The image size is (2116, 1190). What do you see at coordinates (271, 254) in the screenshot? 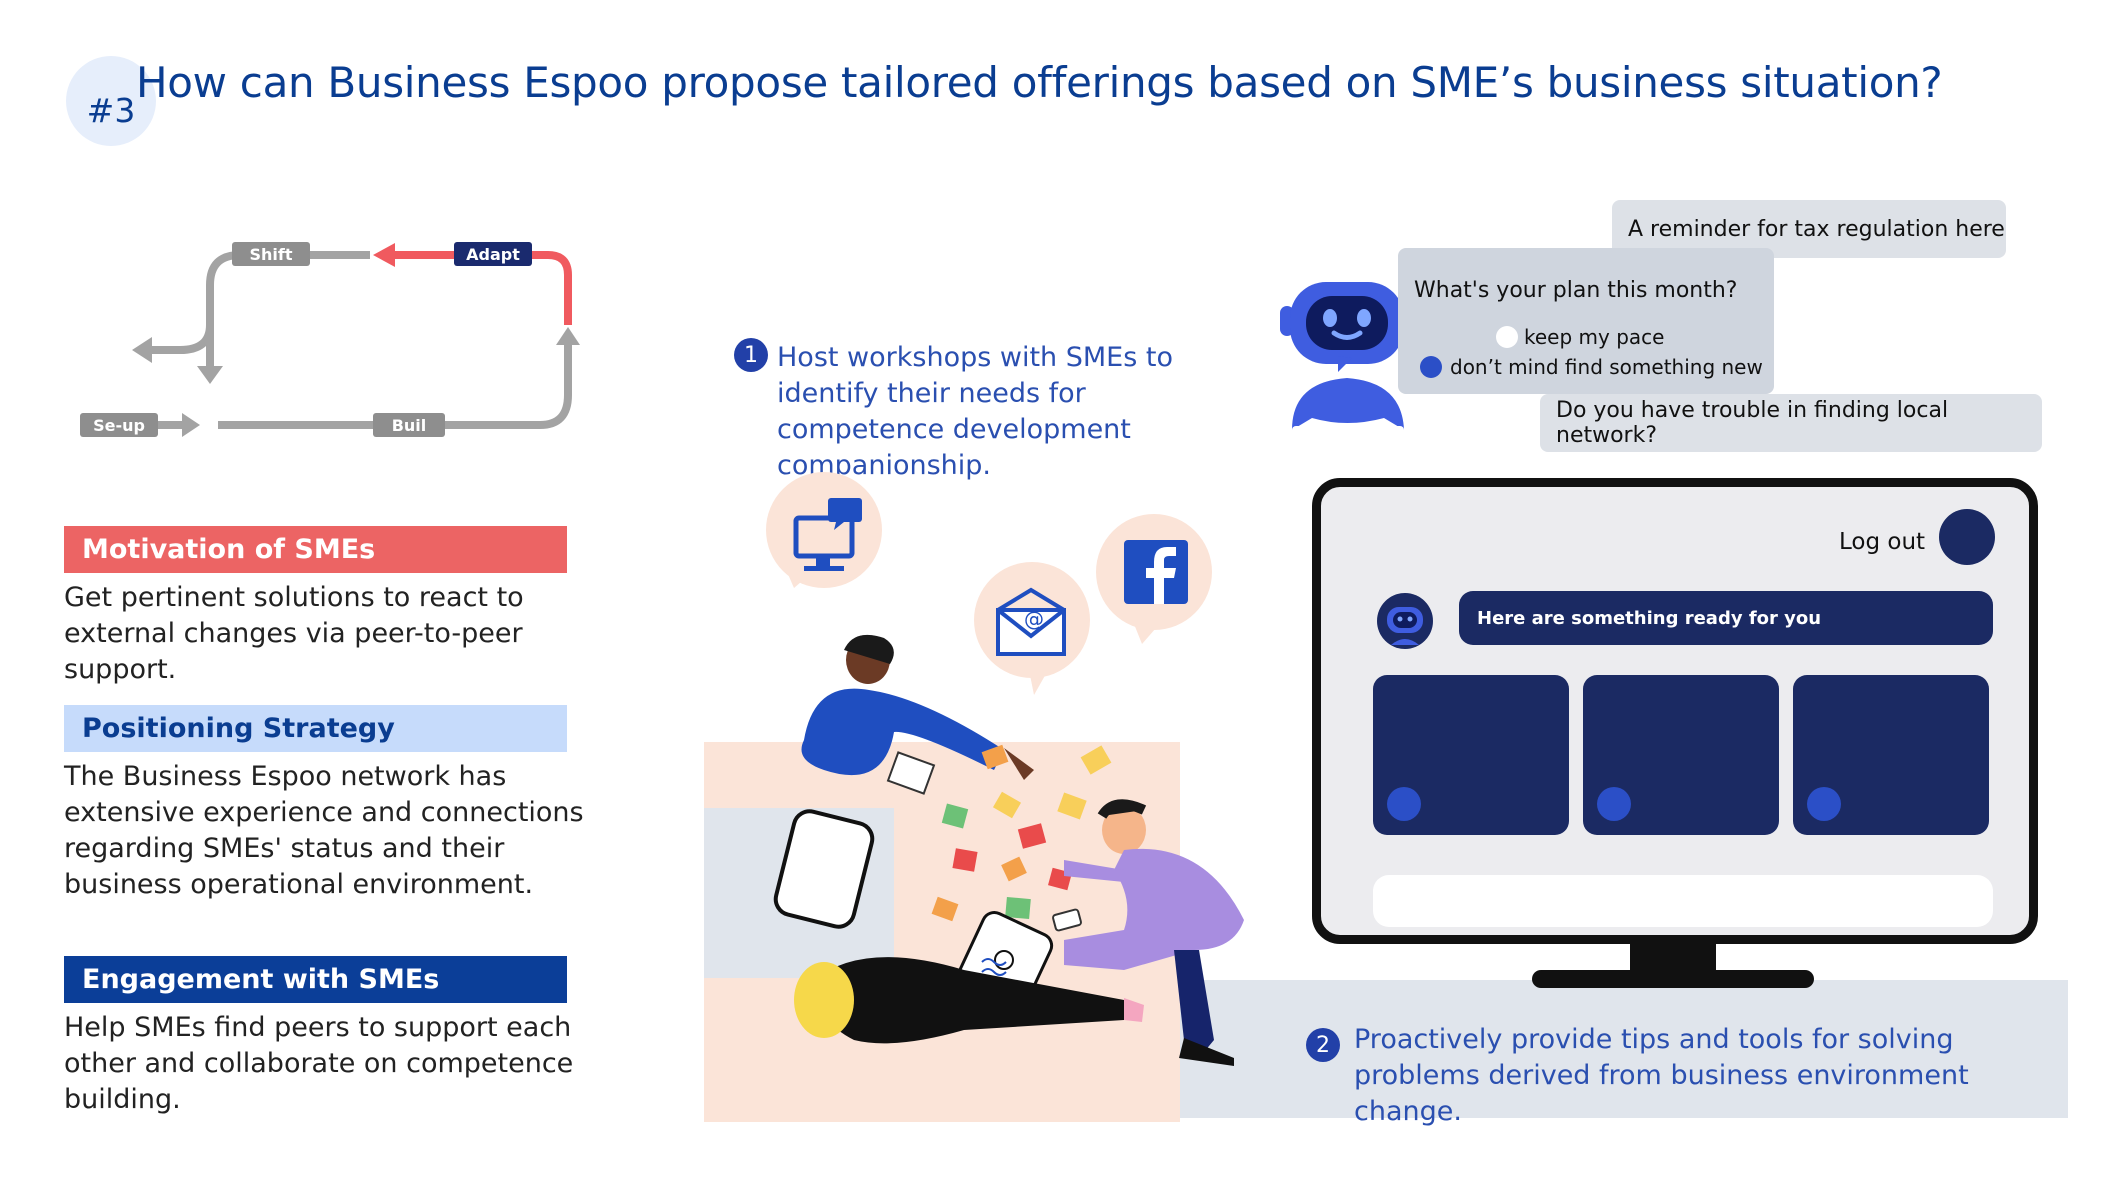
I see `flow-label-shift: Shift` at bounding box center [271, 254].